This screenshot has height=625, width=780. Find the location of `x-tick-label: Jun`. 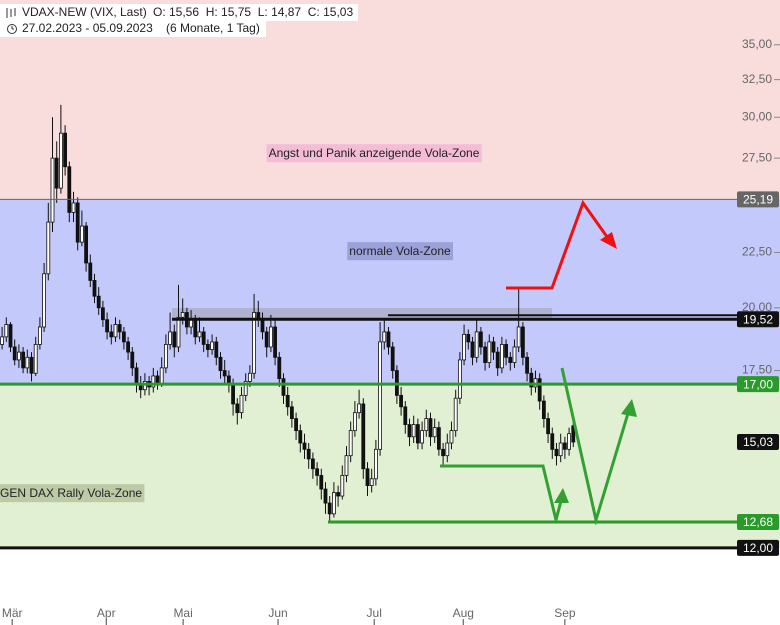

x-tick-label: Jun is located at coordinates (277, 613).